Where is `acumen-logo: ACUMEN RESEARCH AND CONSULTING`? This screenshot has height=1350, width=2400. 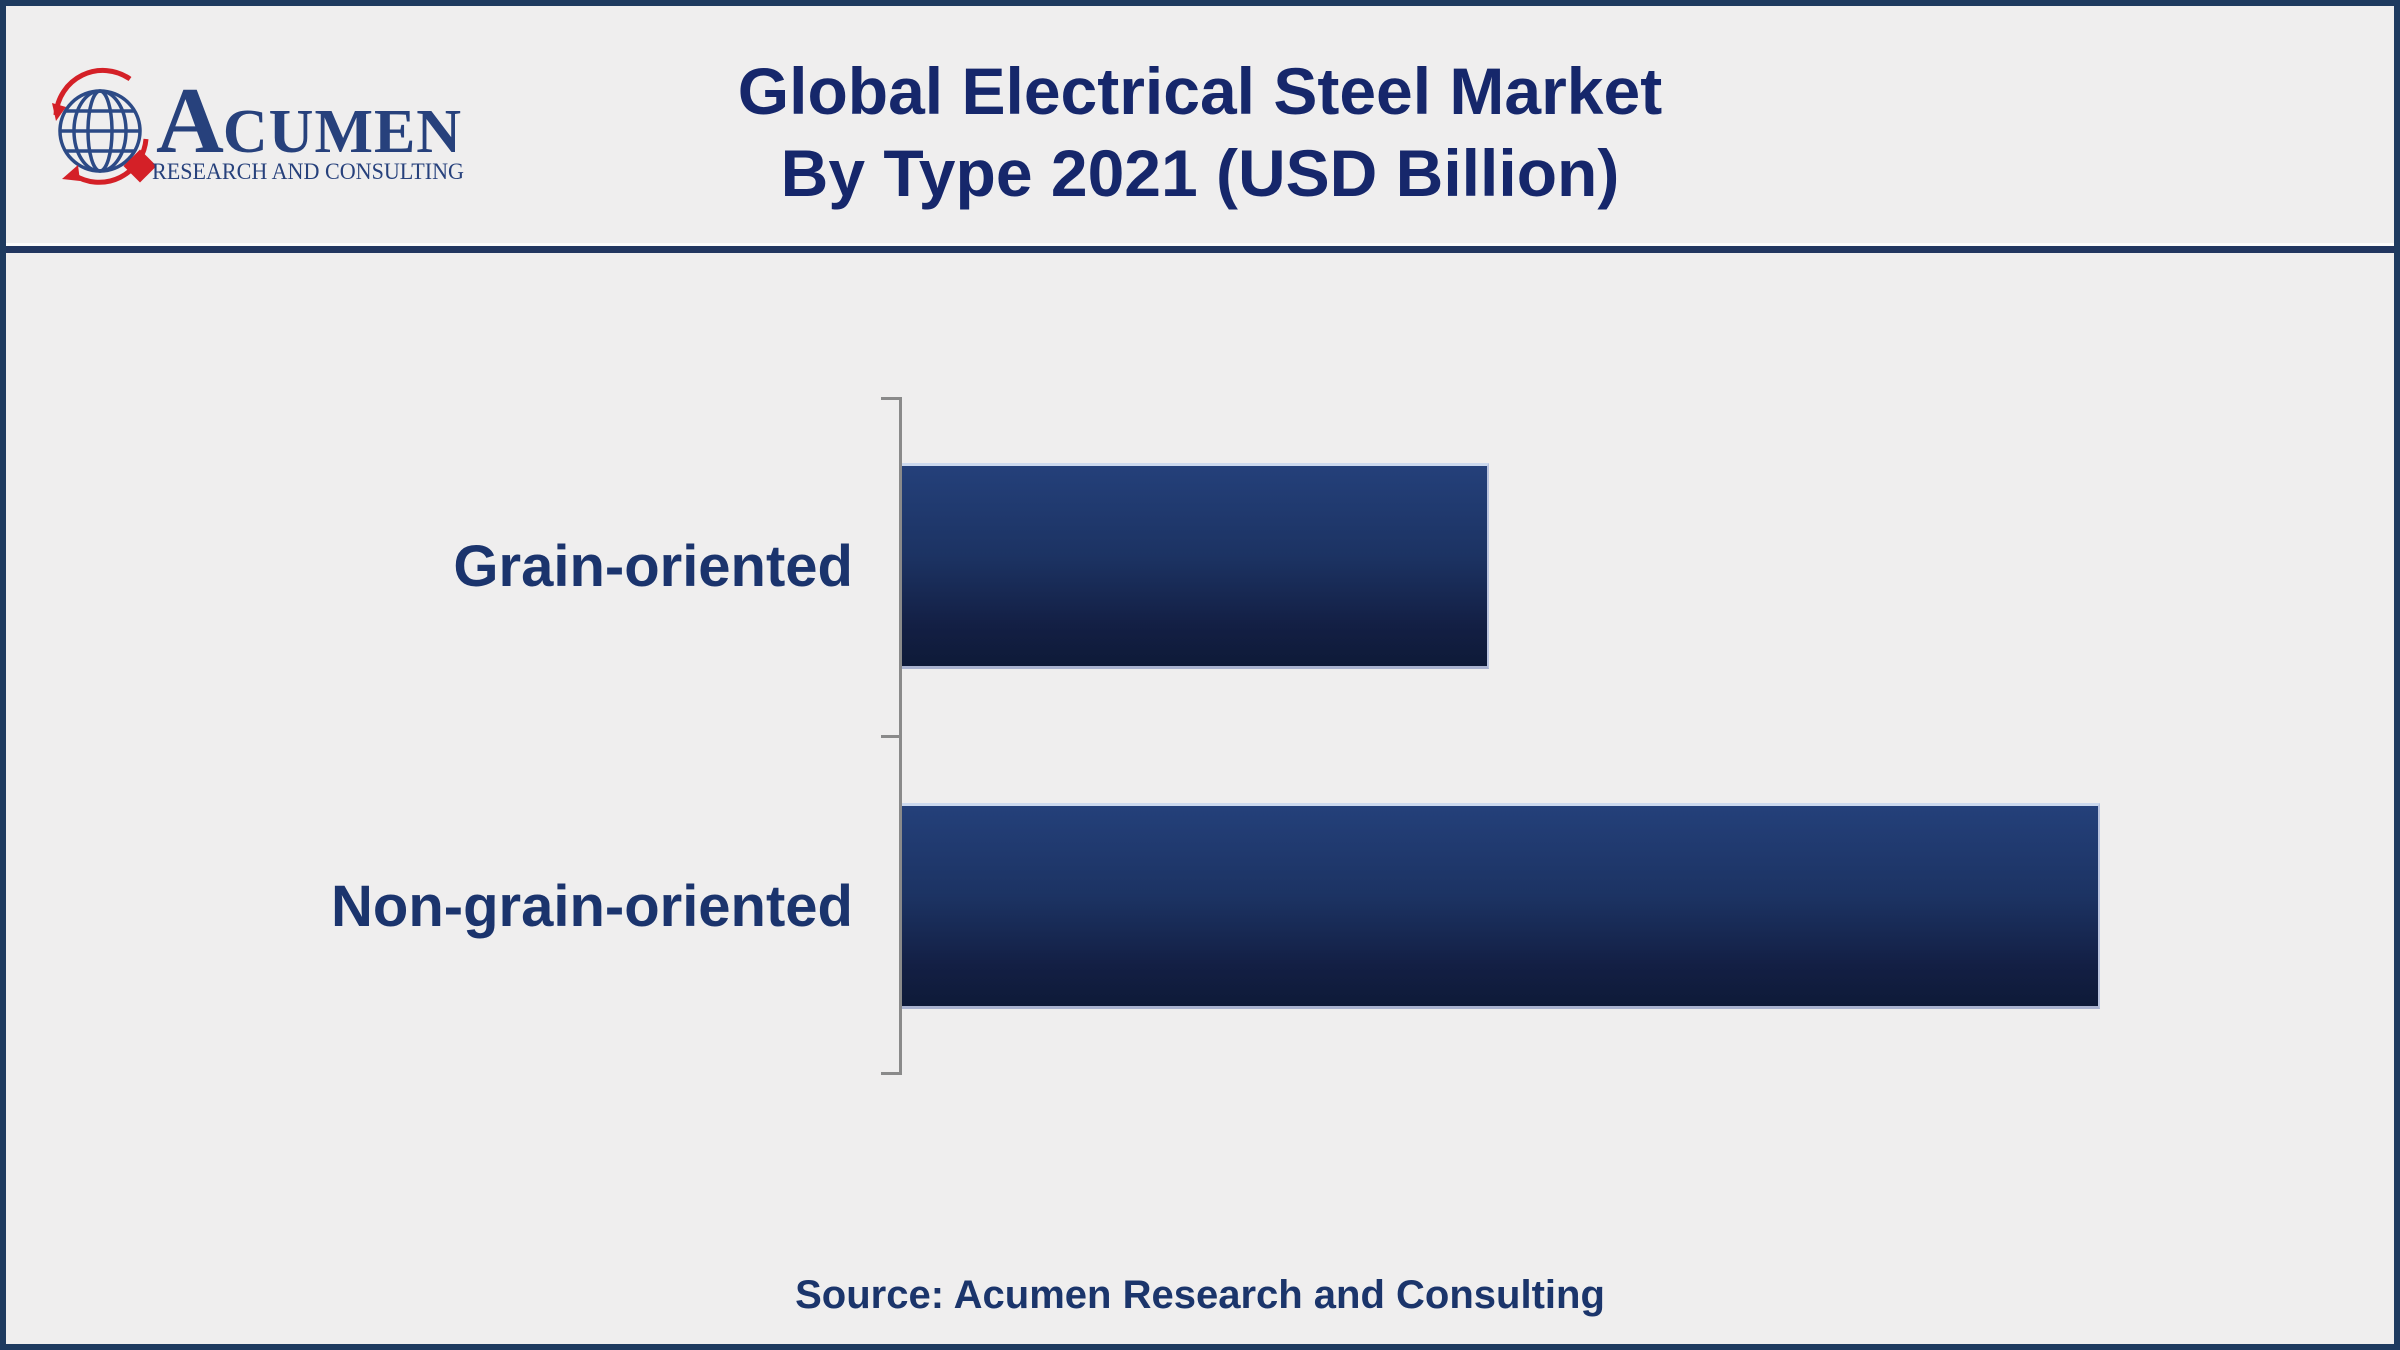
acumen-logo: ACUMEN RESEARCH AND CONSULTING is located at coordinates (258, 126).